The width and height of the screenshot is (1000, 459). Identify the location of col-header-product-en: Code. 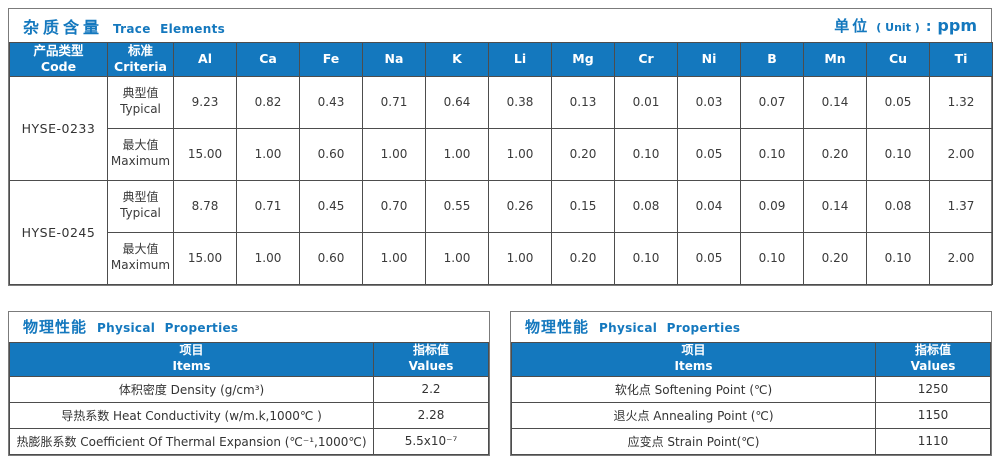
(58, 67).